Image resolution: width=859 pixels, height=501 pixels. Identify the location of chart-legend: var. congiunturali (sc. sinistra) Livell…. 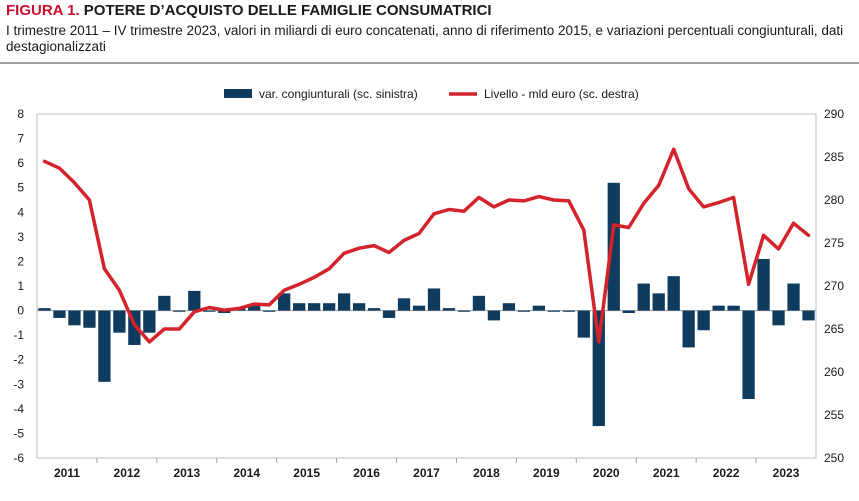
(431, 94).